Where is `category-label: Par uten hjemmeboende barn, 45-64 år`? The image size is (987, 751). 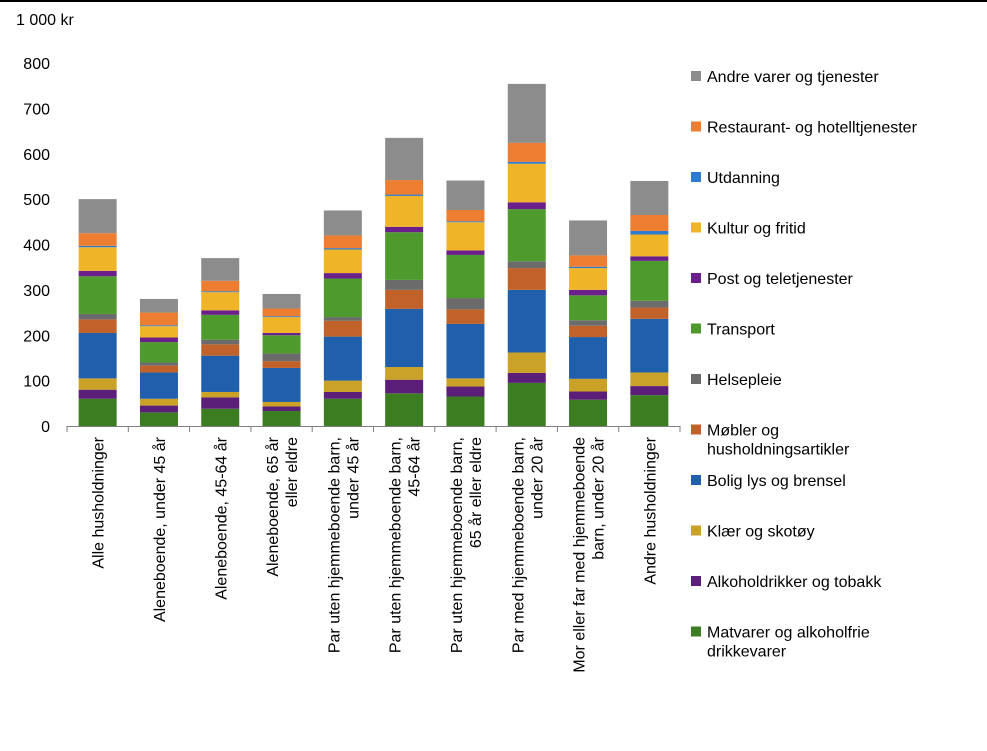
category-label: Par uten hjemmeboende barn, 45-64 år is located at coordinates (406, 544).